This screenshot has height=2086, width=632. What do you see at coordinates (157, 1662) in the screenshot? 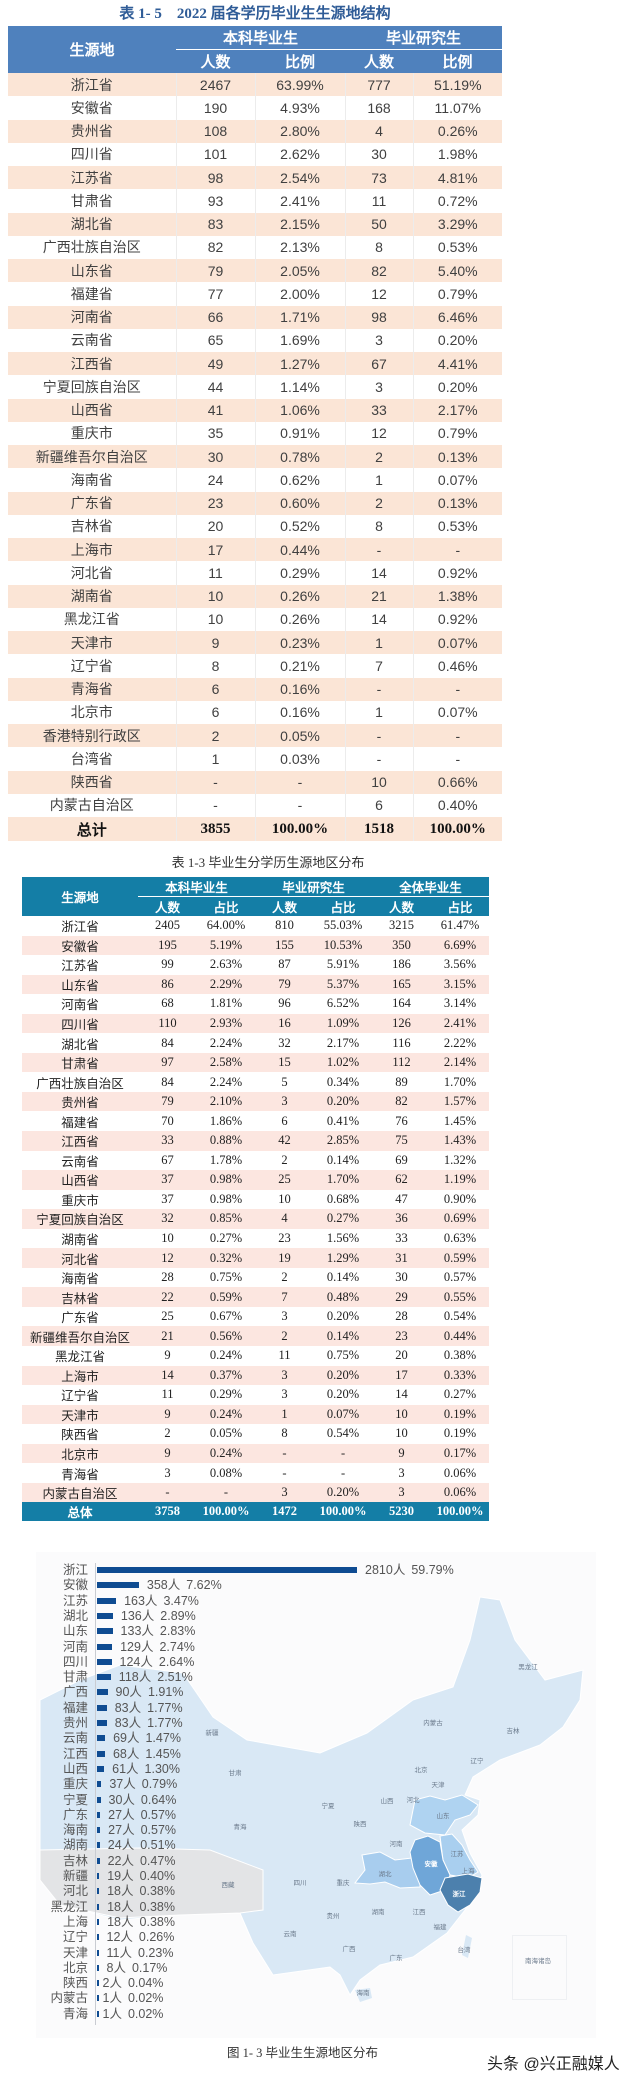
I see `data-label: 124人 2.64%` at bounding box center [157, 1662].